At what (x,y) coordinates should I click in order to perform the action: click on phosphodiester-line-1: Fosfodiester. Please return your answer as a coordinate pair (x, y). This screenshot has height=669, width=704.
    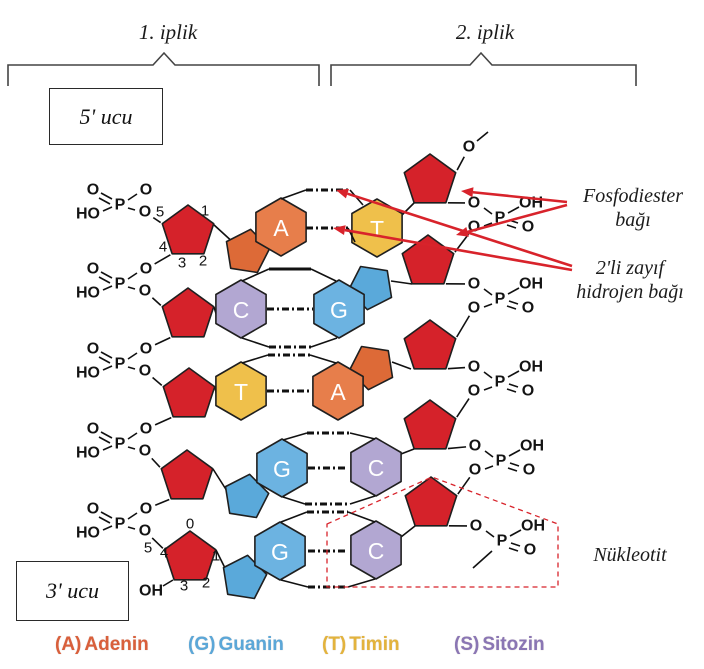
    Looking at the image, I should click on (633, 196).